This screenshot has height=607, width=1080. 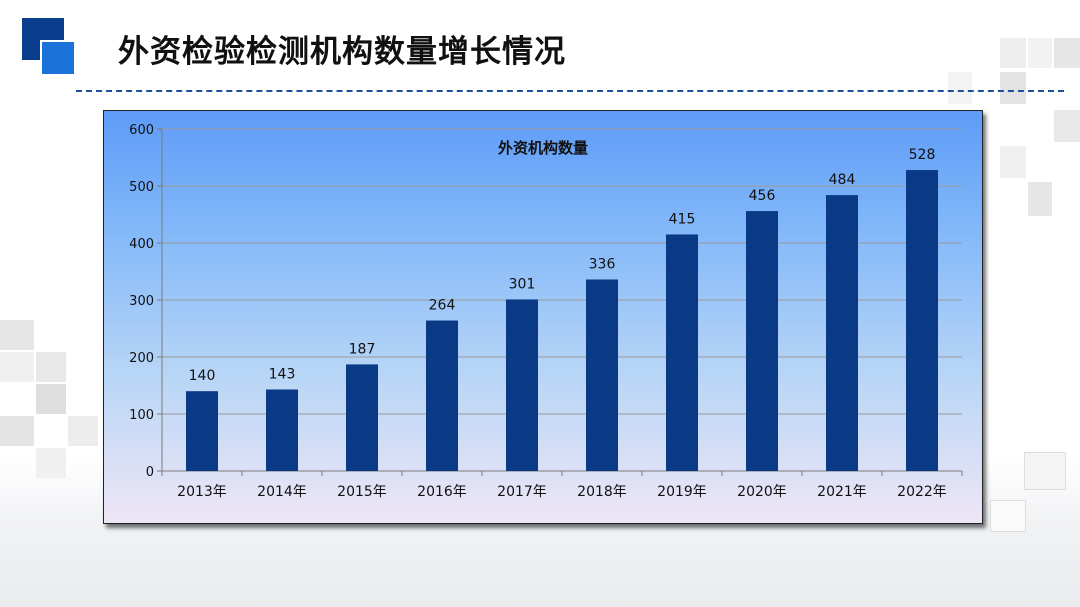 I want to click on data-label: 528, so click(x=922, y=155).